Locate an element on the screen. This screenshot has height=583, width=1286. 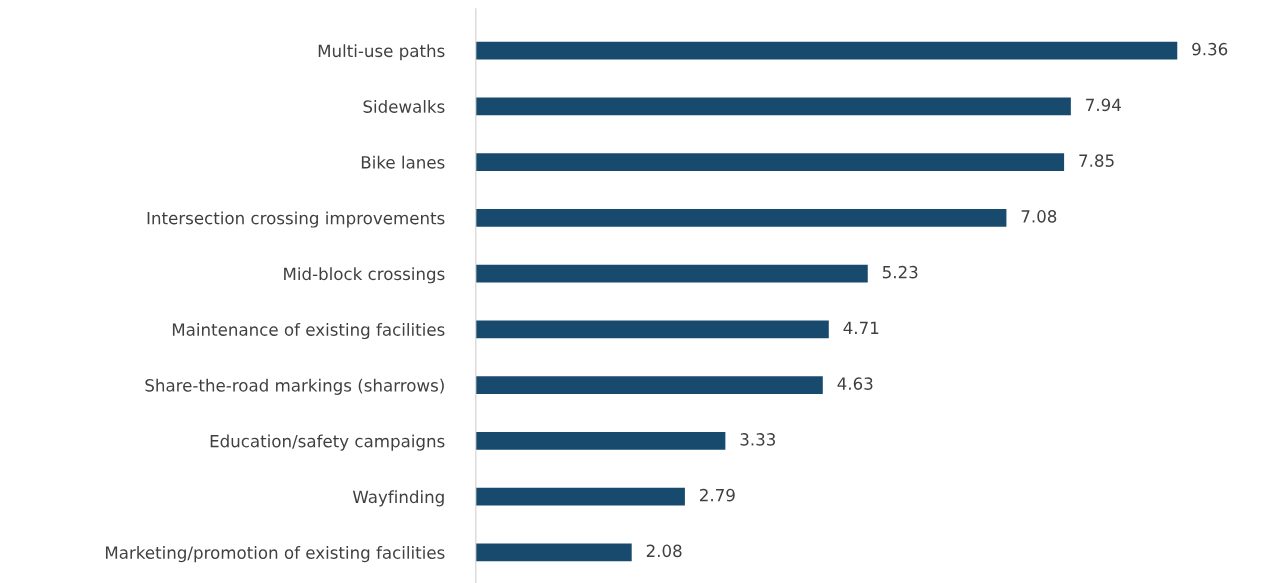
y-tick-label: Sidewalks is located at coordinates (404, 106).